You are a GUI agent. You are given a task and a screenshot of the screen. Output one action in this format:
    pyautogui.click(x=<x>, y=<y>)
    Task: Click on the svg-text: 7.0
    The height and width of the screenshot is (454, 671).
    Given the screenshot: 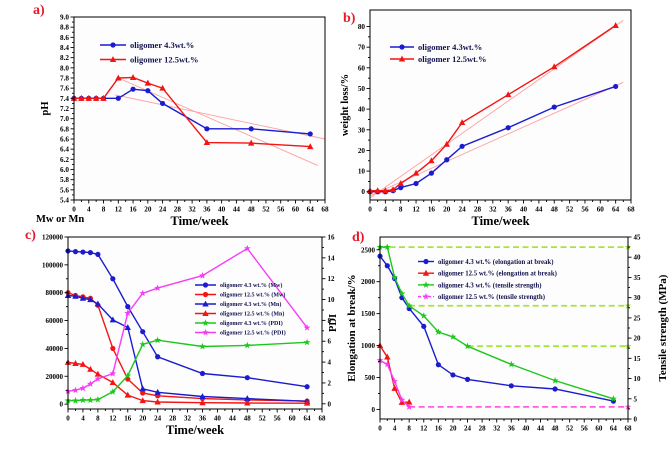 What is the action you would take?
    pyautogui.click(x=64, y=119)
    